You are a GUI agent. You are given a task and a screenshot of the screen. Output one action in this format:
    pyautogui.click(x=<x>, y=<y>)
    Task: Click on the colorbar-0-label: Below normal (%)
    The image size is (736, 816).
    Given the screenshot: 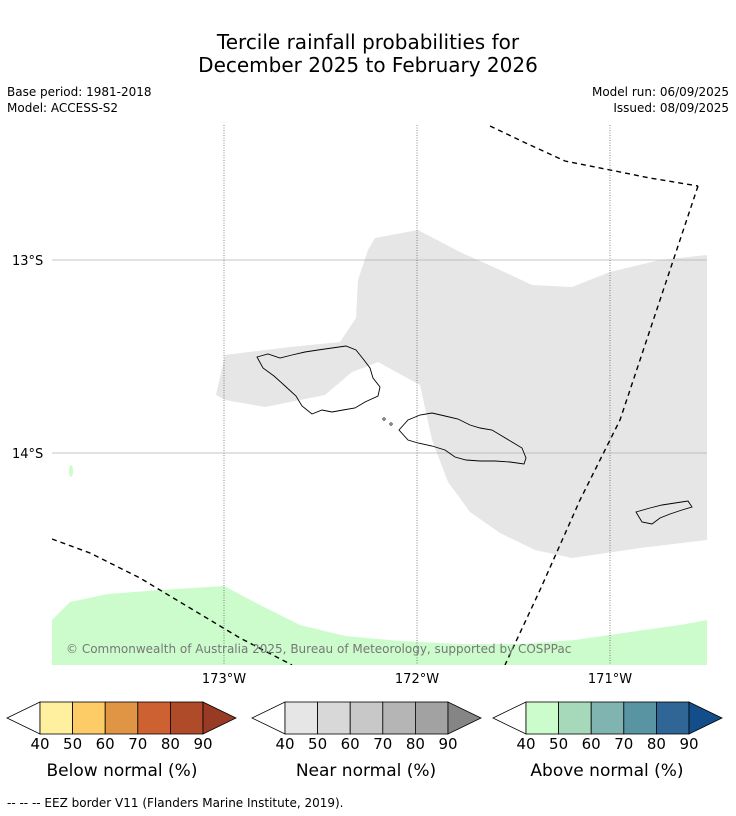 What is the action you would take?
    pyautogui.click(x=122, y=771)
    